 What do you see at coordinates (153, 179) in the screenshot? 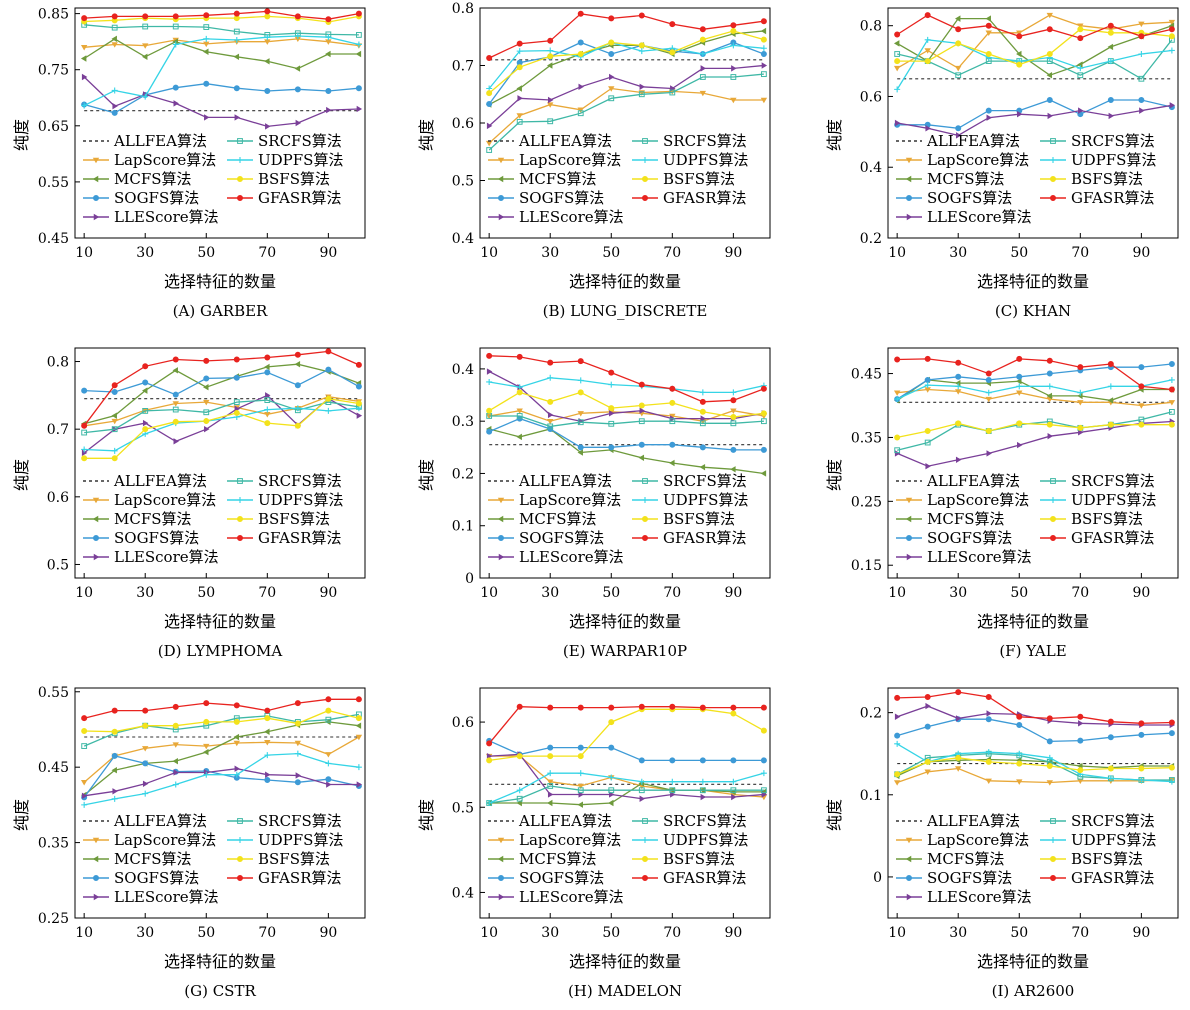
I see `legend-label: MCFS算法` at bounding box center [153, 179].